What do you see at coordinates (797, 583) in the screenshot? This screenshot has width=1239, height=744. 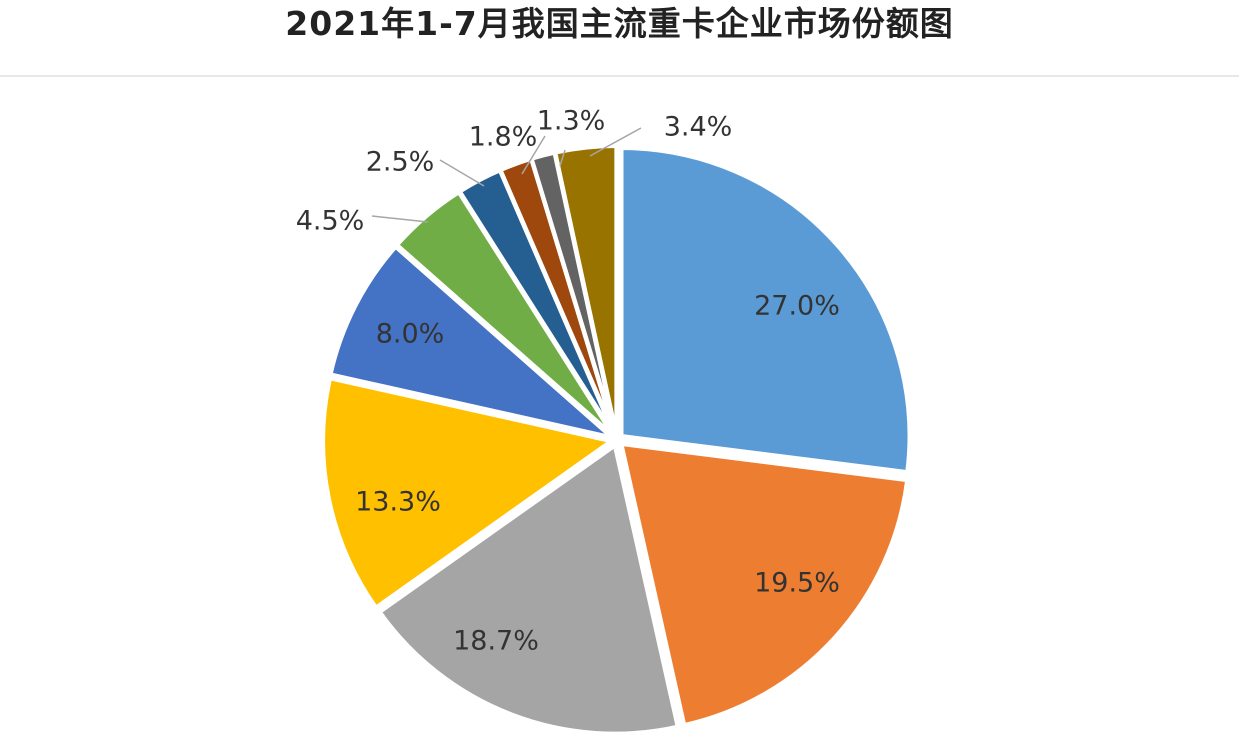 I see `data-label-2: 19.5%` at bounding box center [797, 583].